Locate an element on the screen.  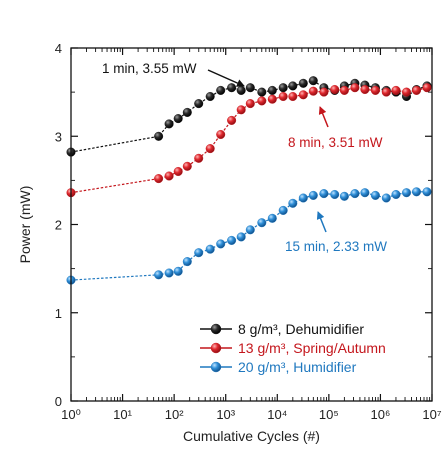
x-tick-label: 10⁵ is located at coordinates (329, 414).